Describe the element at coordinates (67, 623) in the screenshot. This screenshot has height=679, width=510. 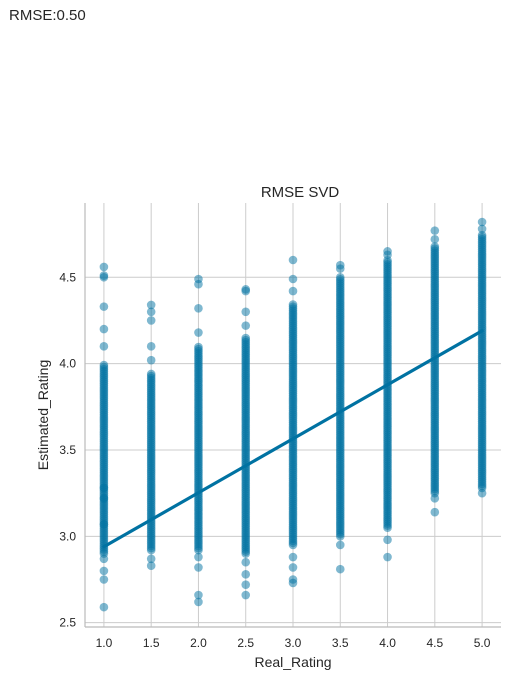
I see `y-tick-label: 2.5` at that location.